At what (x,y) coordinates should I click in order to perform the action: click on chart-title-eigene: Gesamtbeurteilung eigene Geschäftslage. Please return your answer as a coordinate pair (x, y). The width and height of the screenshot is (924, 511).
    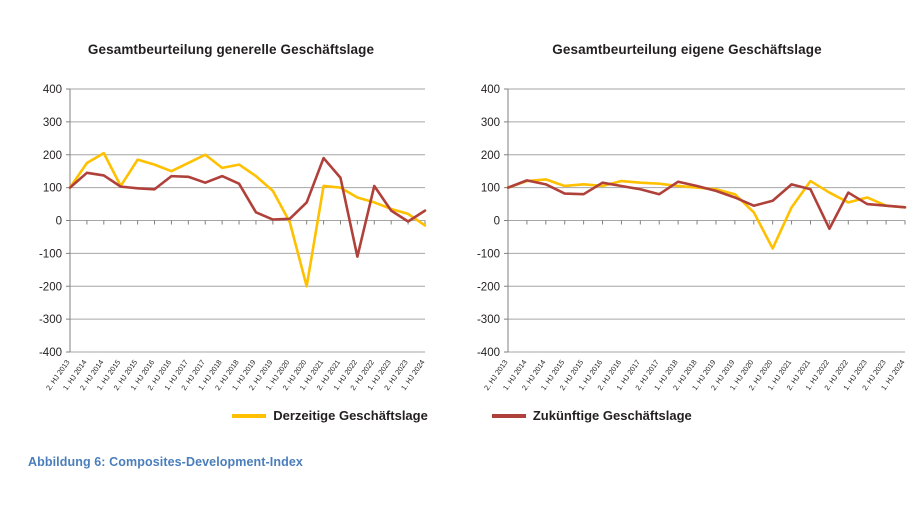
    Looking at the image, I should click on (687, 49).